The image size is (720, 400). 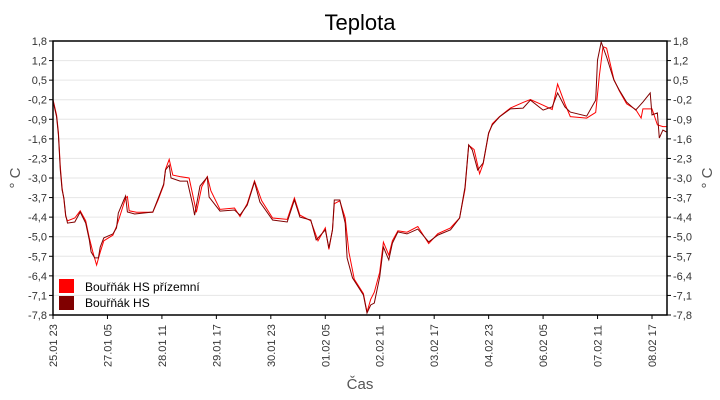 I want to click on legend: Bouřňák HS přízemní Bouřňák HS, so click(x=129, y=294).